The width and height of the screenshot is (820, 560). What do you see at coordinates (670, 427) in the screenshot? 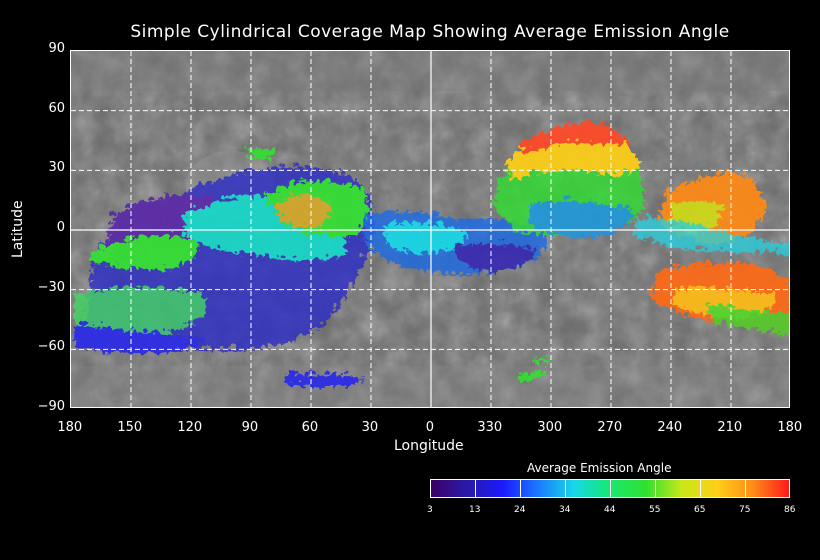
I see `x-tick-label: 240` at bounding box center [670, 427].